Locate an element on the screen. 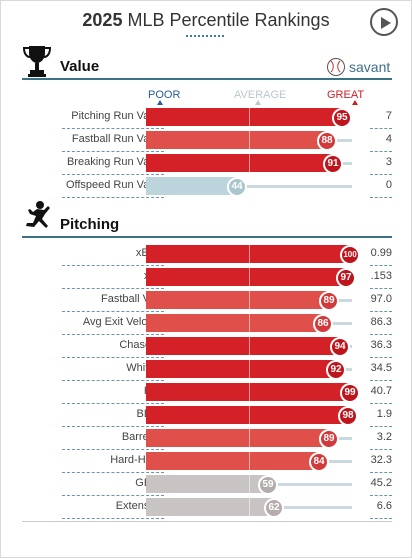 The width and height of the screenshot is (412, 558). percentile-bar-track: 100 is located at coordinates (253, 255).